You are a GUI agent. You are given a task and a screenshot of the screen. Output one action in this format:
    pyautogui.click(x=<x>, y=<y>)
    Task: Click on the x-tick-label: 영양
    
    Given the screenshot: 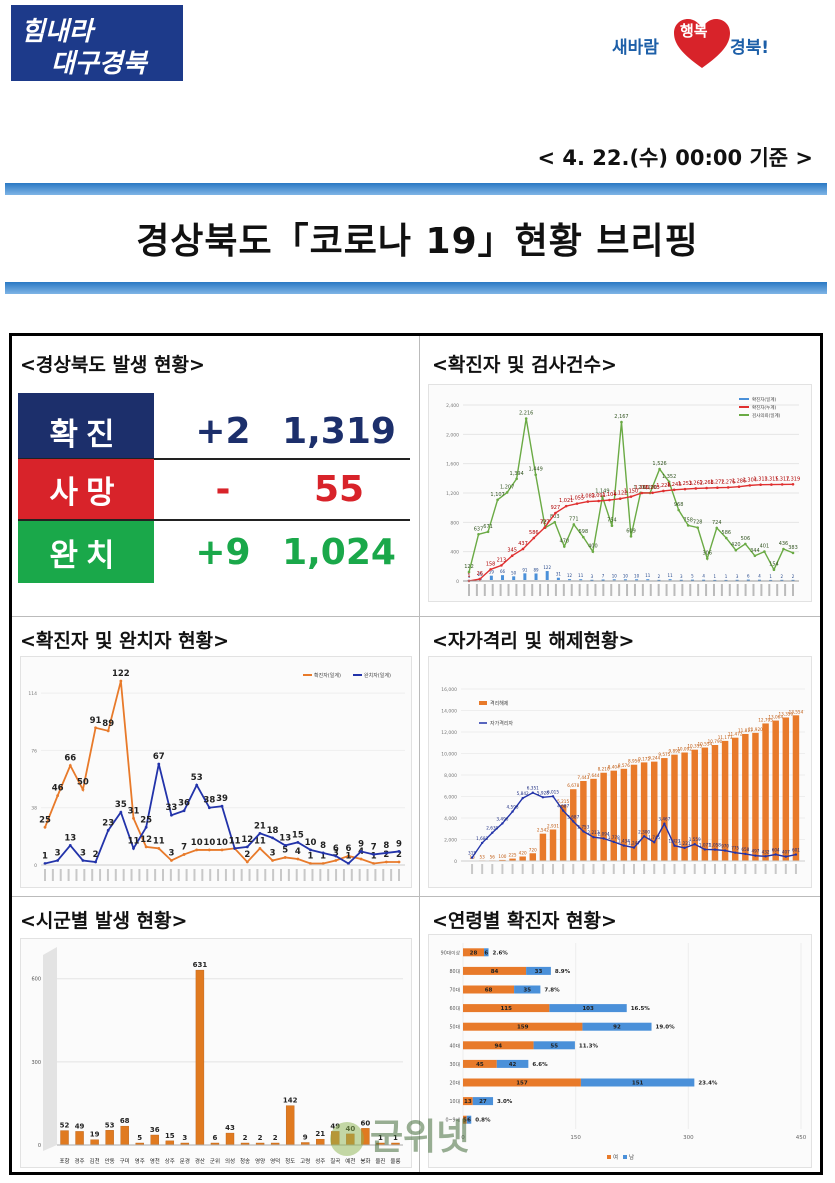 What is the action you would take?
    pyautogui.click(x=260, y=1161)
    